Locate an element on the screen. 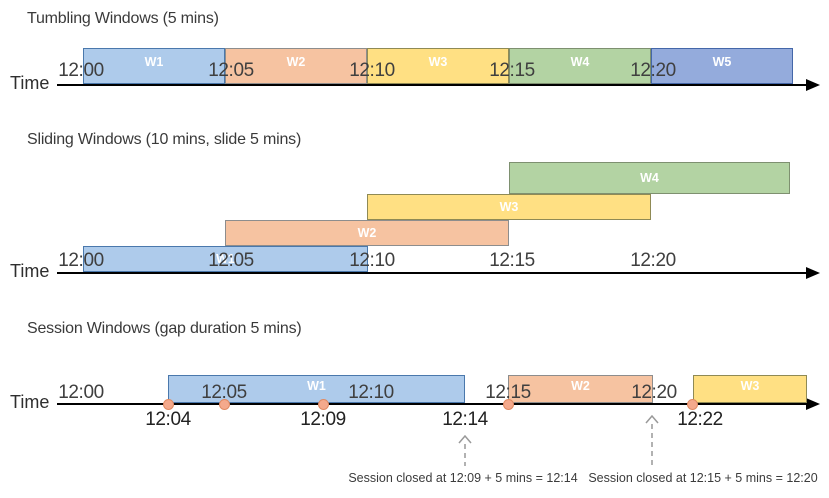 Image resolution: width=829 pixels, height=498 pixels. window-sliding-w4: W4 is located at coordinates (649, 178).